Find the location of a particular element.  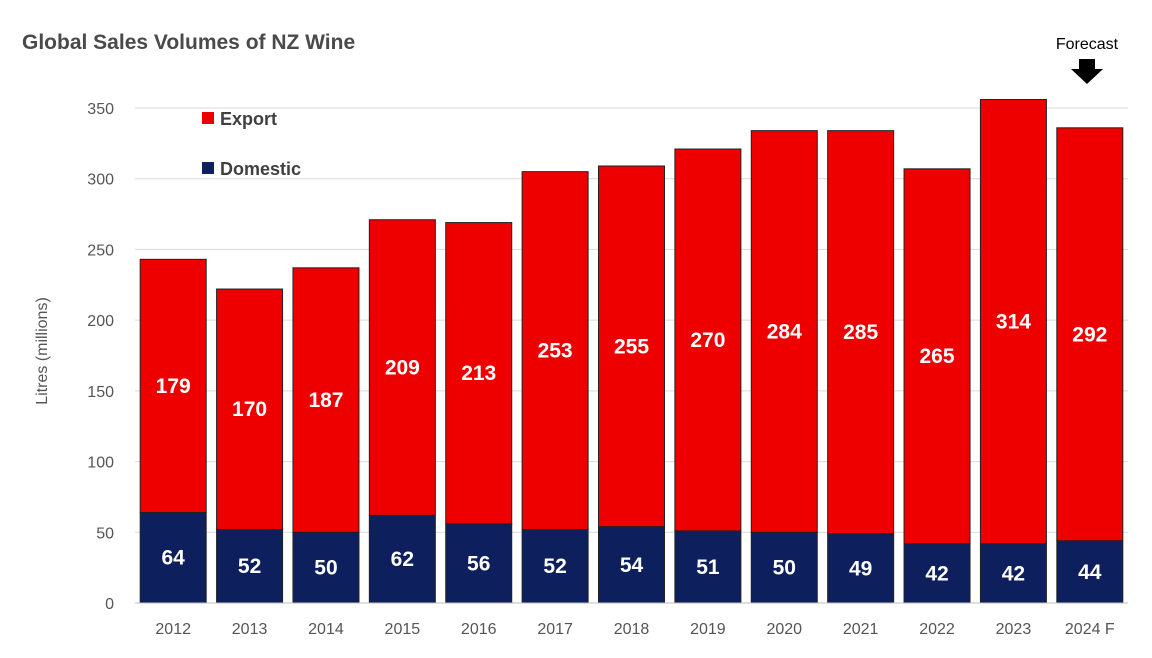

data-label-export: 285 is located at coordinates (860, 332).